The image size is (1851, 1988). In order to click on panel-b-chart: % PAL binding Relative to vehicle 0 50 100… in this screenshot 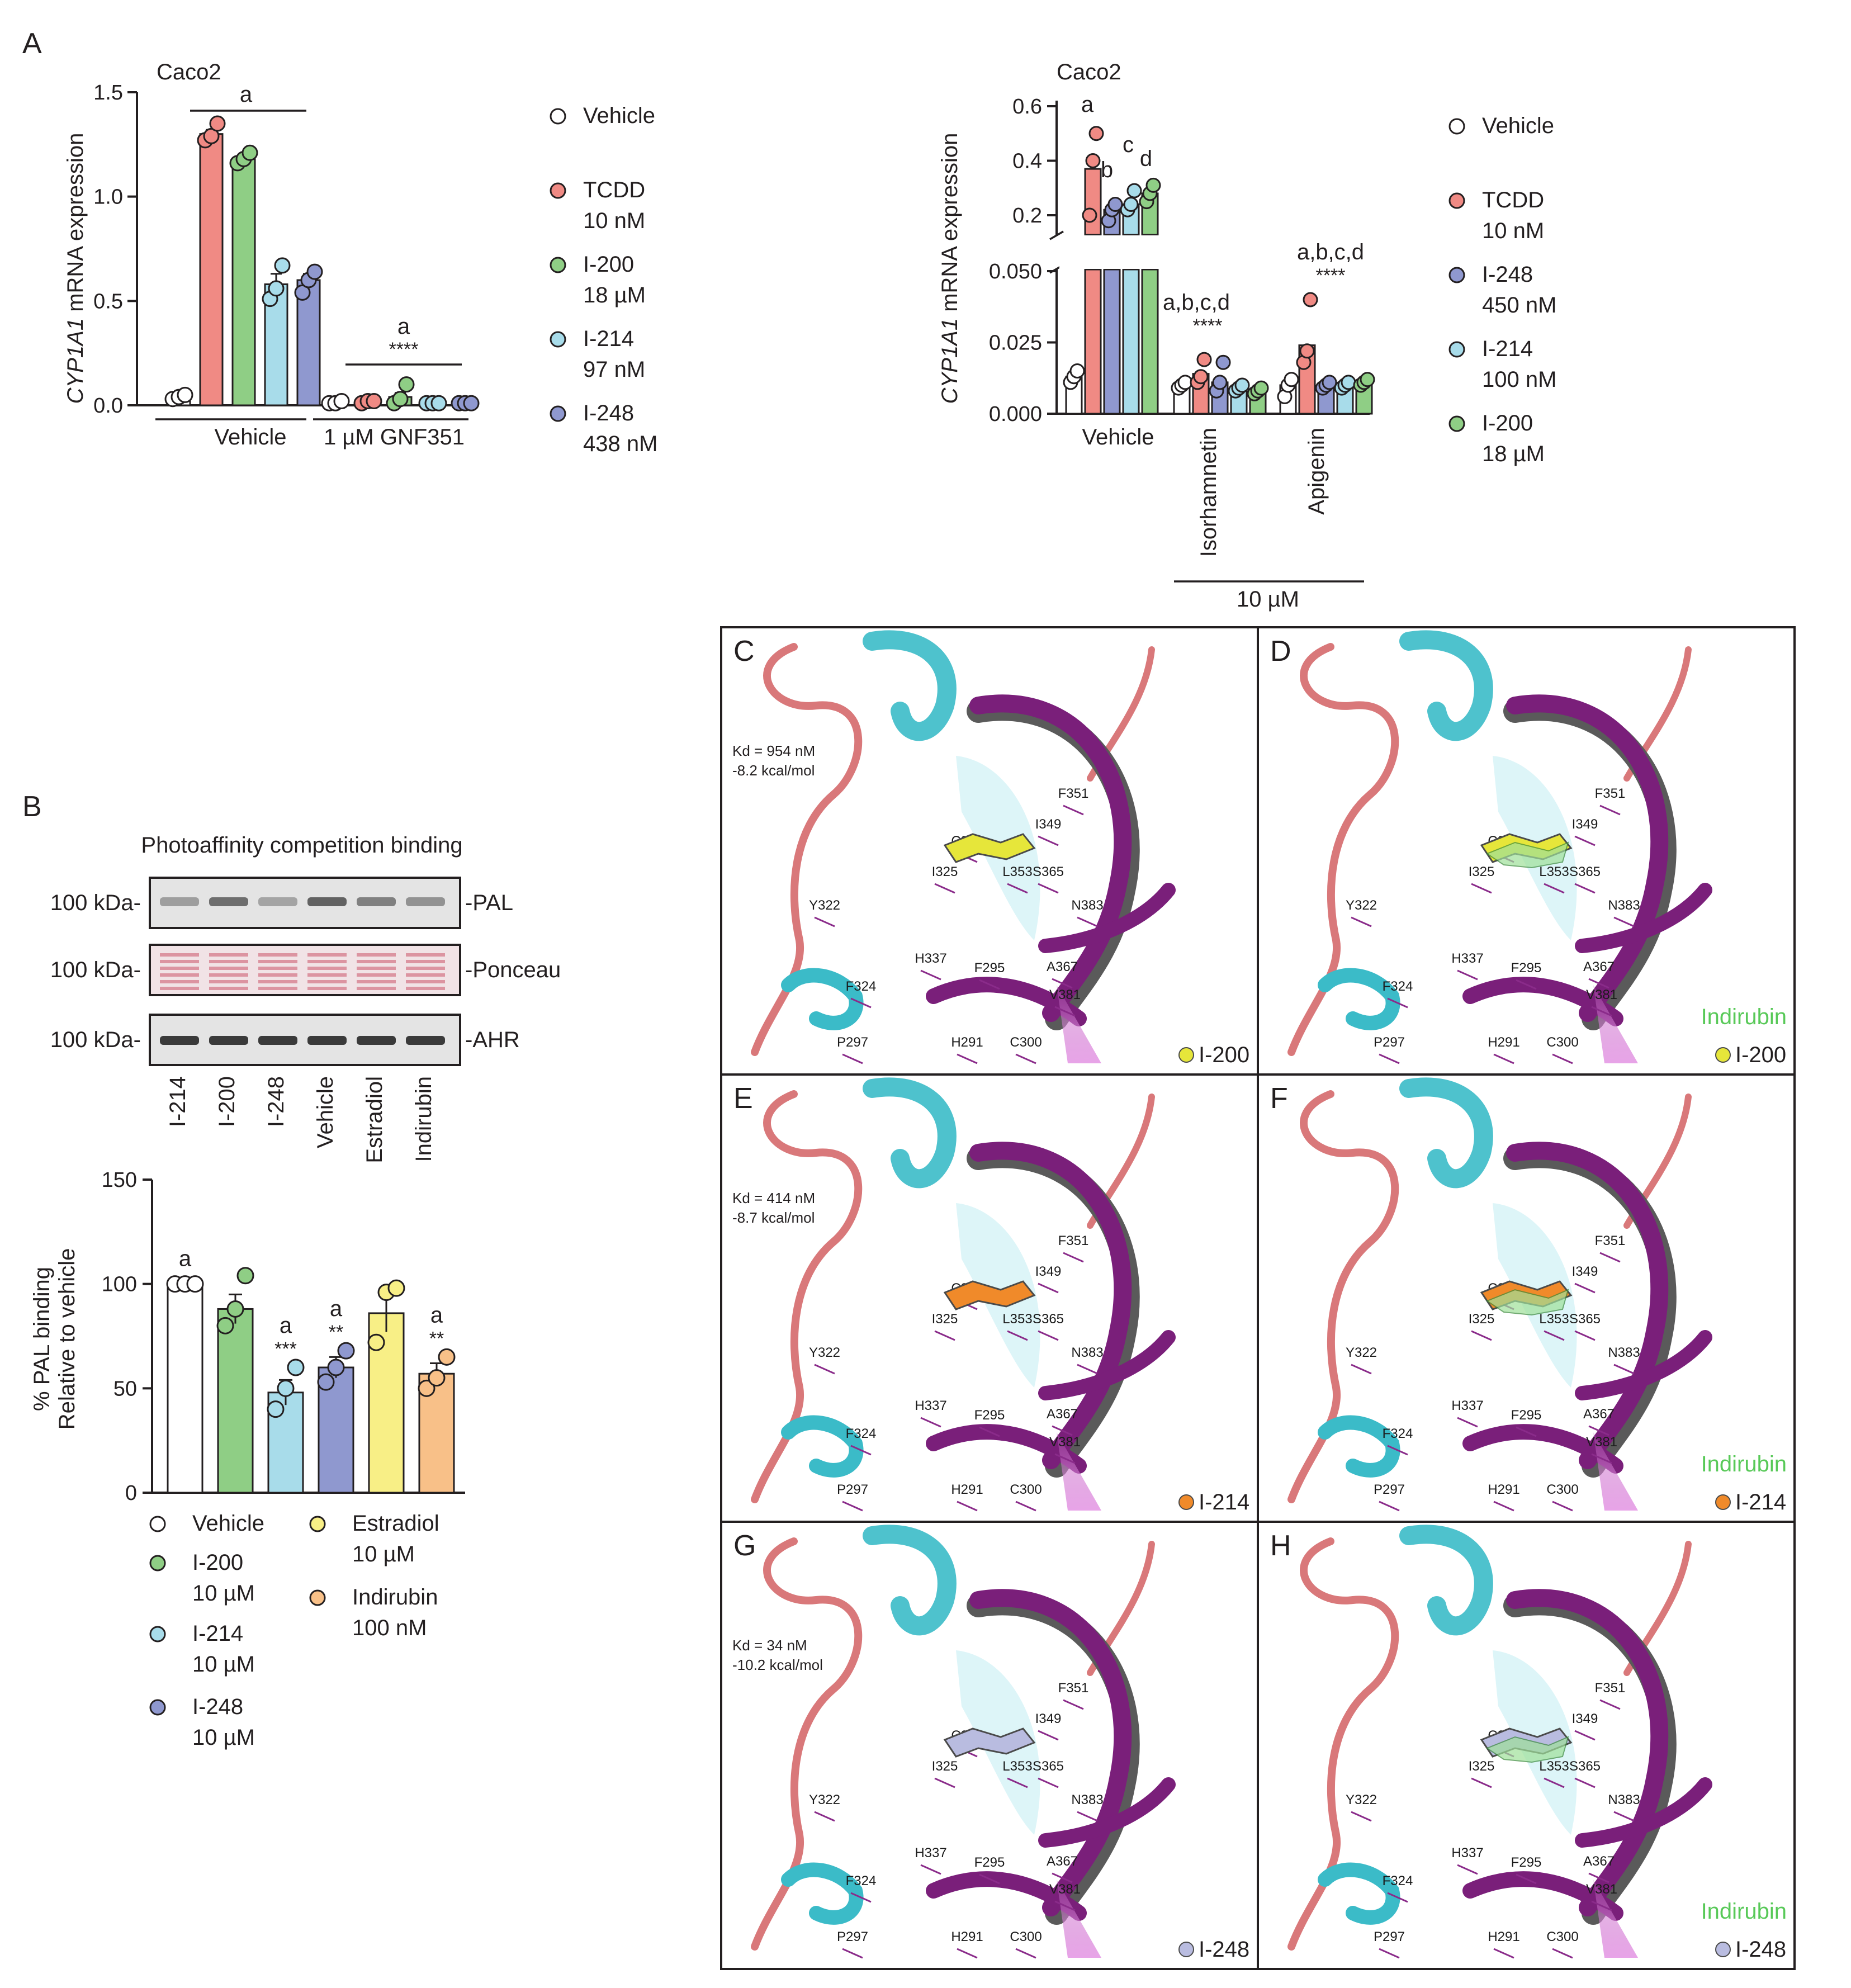, I will do `click(247, 1336)`.